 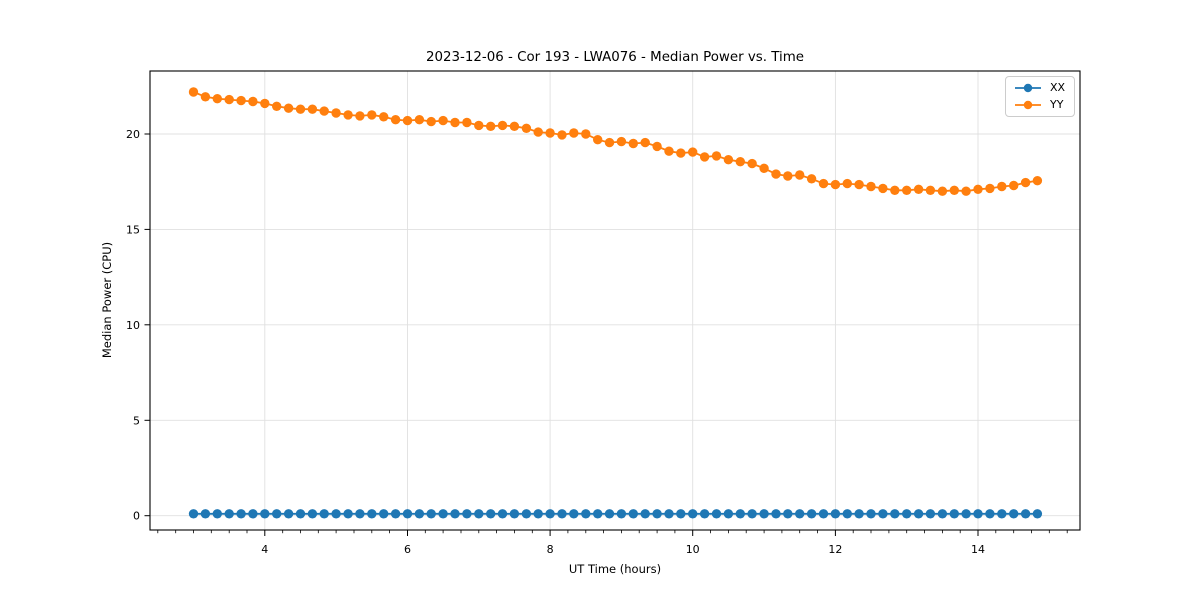 I want to click on series-xx, so click(x=615, y=514).